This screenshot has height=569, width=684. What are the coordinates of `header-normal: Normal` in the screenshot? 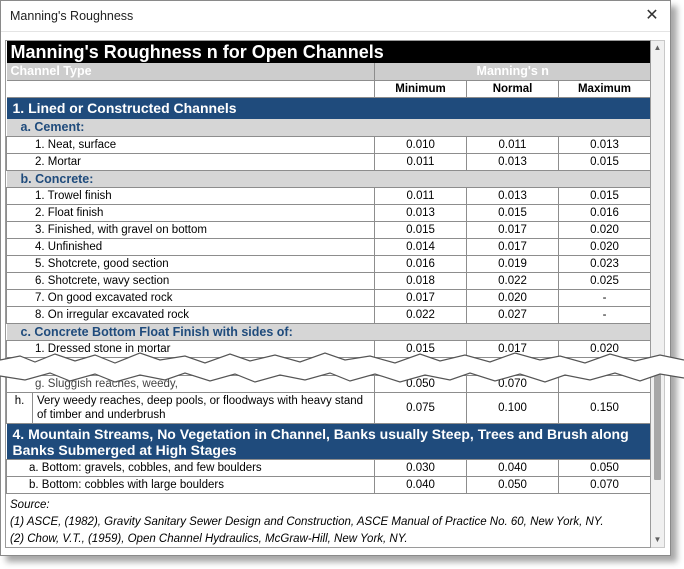 It's located at (512, 88).